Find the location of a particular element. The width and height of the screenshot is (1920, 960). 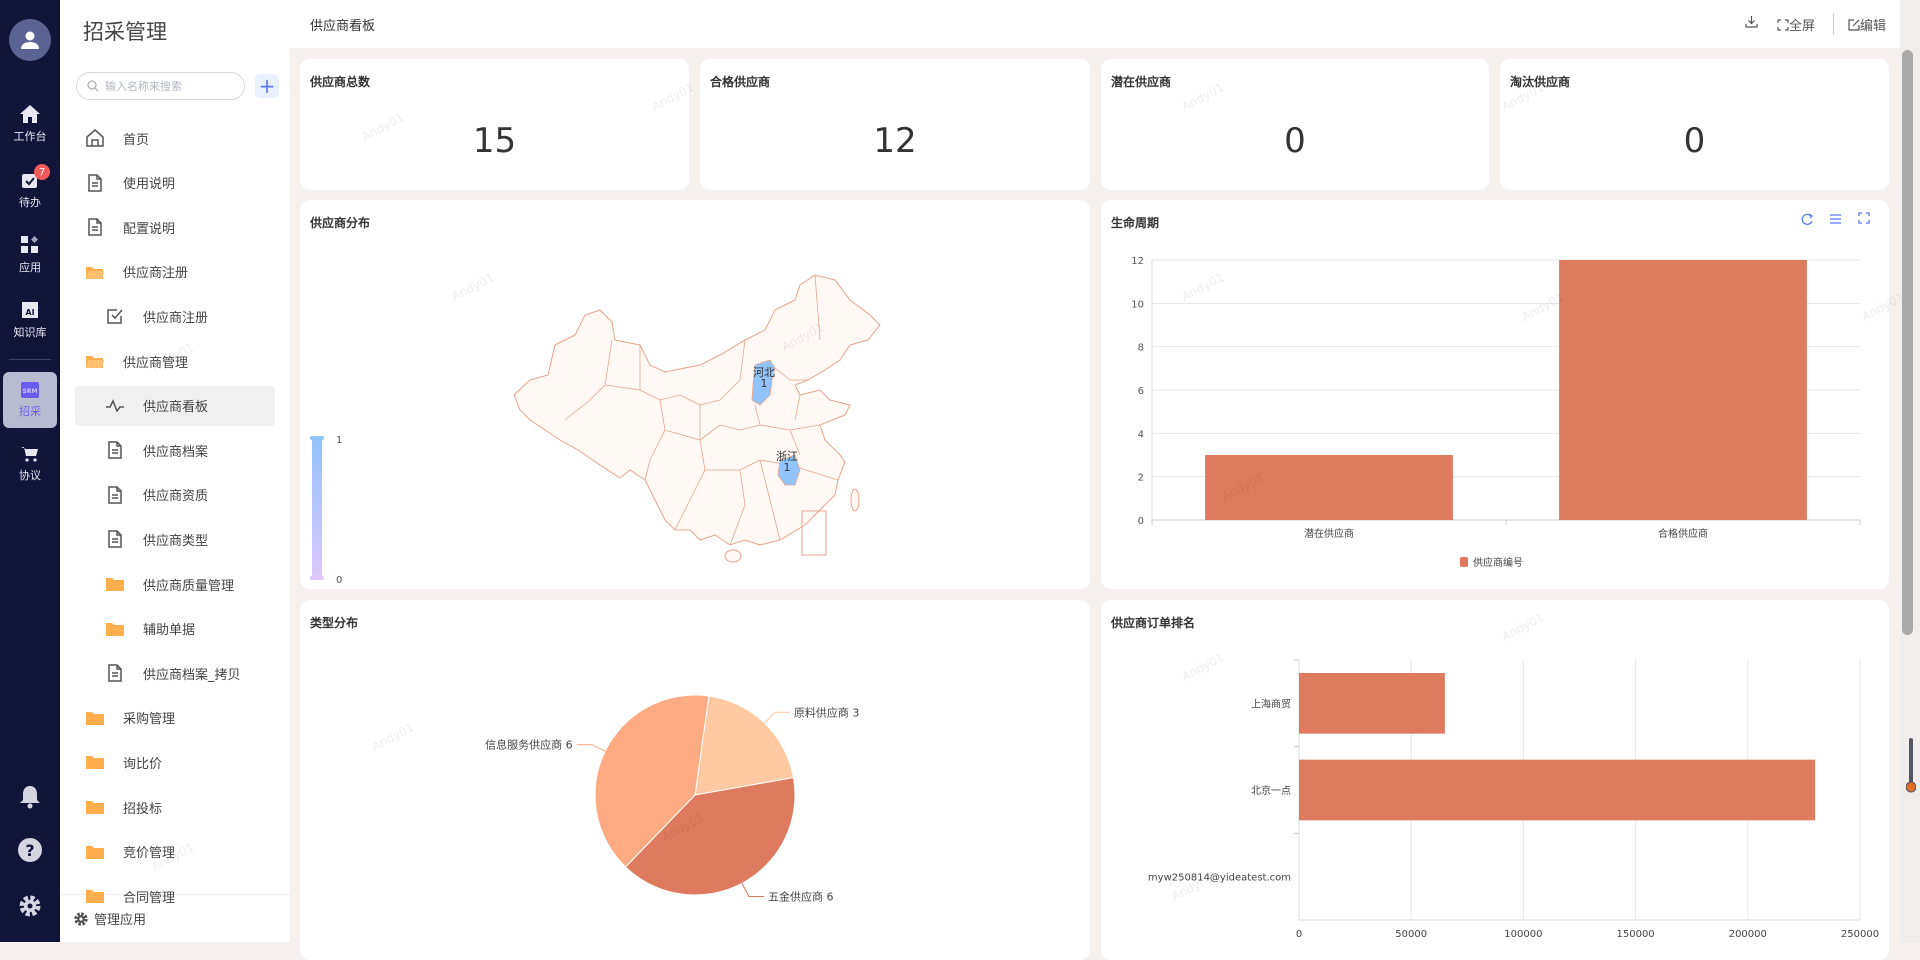

sidebar-item-label: 供应商看板 is located at coordinates (176, 408).